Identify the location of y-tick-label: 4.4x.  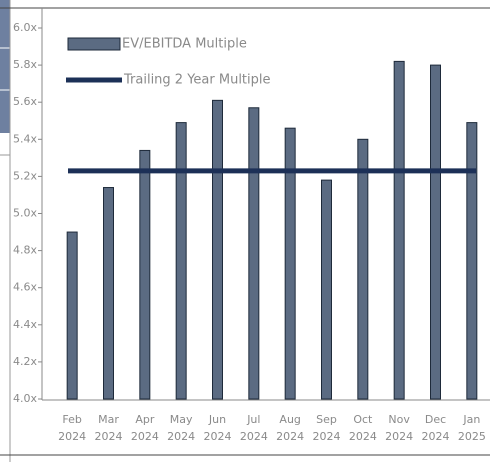
(25, 324).